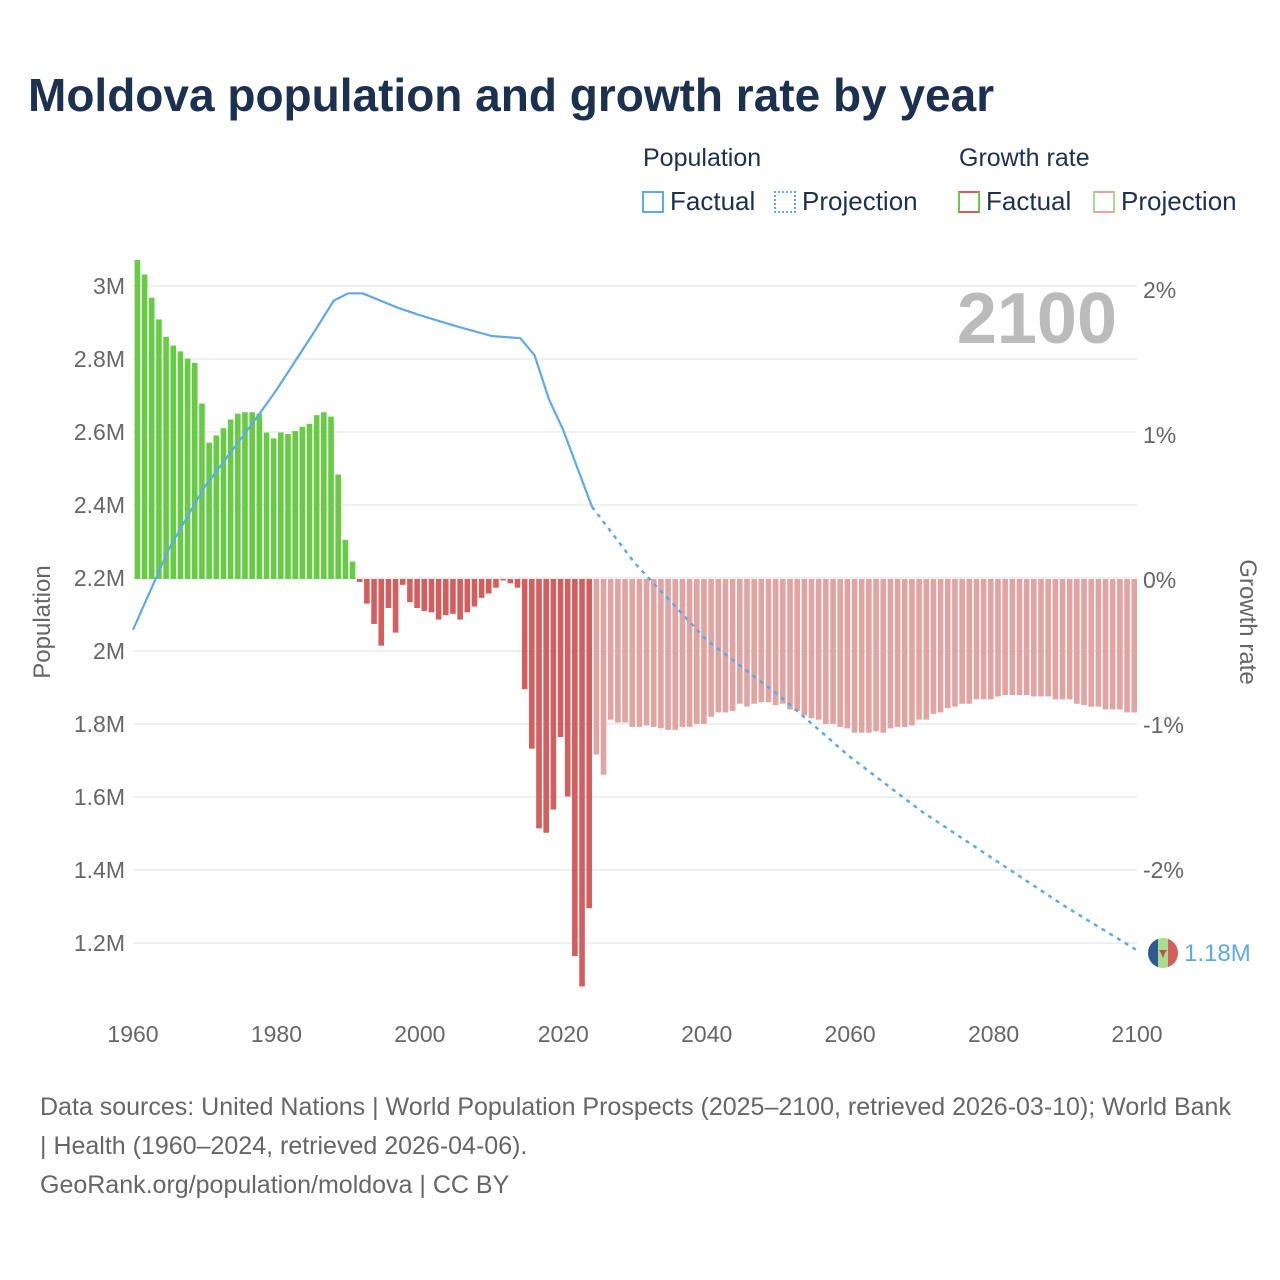 Image resolution: width=1280 pixels, height=1280 pixels. Describe the element at coordinates (99, 724) in the screenshot. I see `left-tick-label: 1.8M` at that location.